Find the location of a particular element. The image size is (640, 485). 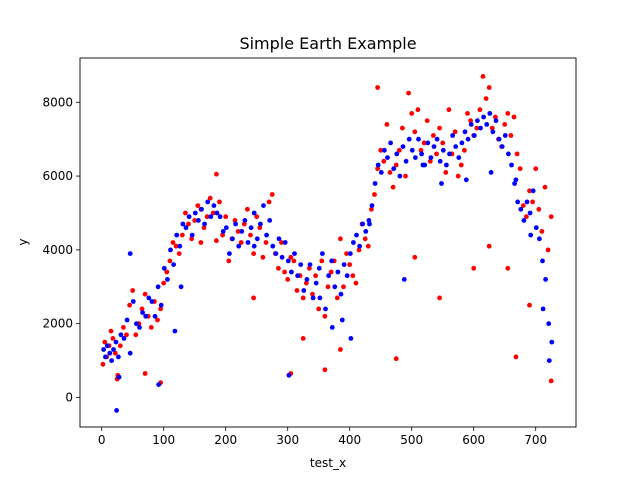

x-tick-label: 200 is located at coordinates (225, 440).